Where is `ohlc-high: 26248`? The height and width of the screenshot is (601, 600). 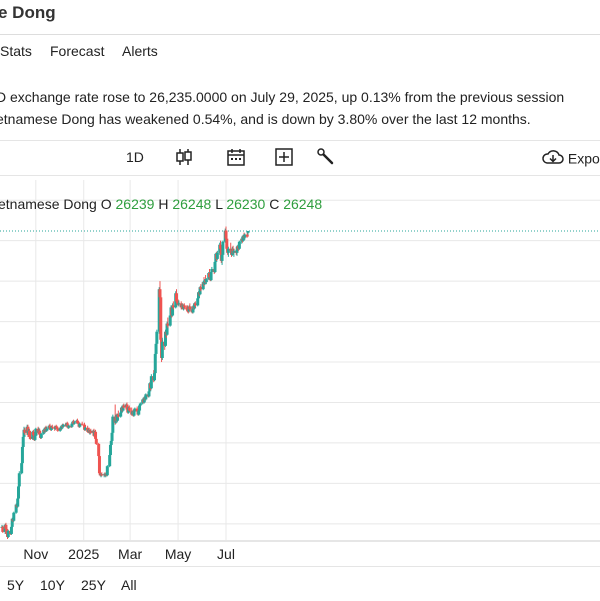 ohlc-high: 26248 is located at coordinates (192, 204).